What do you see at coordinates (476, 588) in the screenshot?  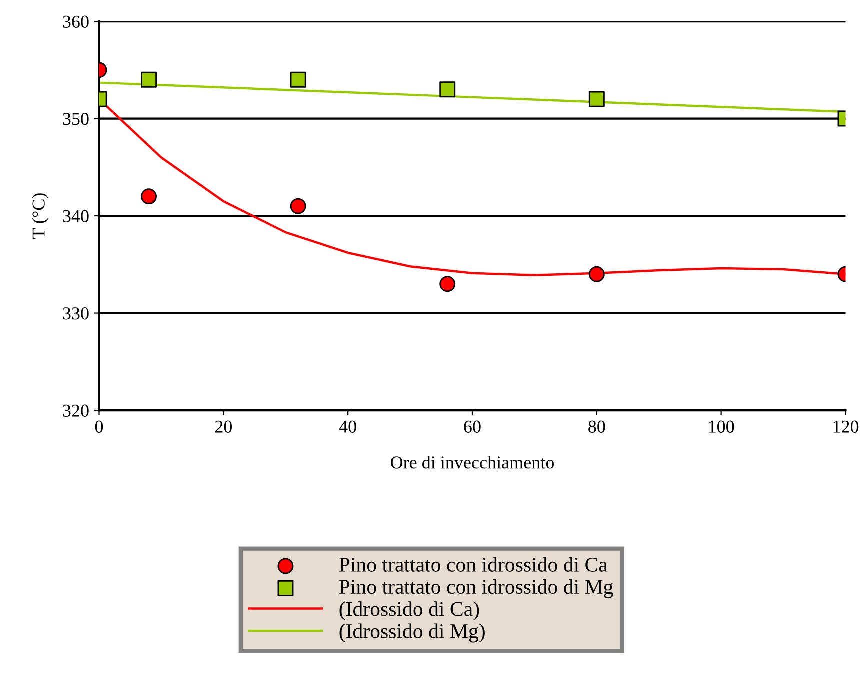 I see `legend-label: Pino trattato con idrossido di Mg` at bounding box center [476, 588].